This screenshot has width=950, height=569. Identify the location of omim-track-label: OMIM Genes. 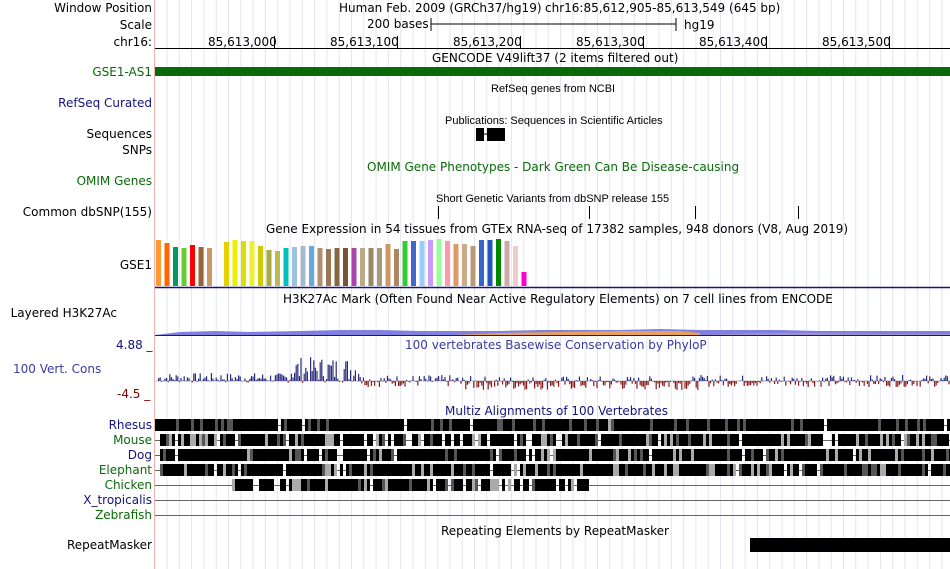
(114, 181).